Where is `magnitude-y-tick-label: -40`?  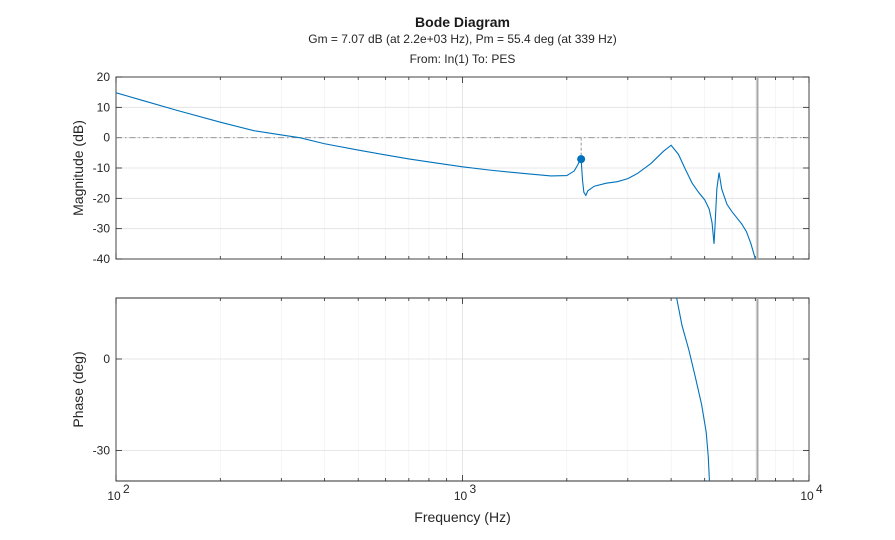 magnitude-y-tick-label: -40 is located at coordinates (102, 259).